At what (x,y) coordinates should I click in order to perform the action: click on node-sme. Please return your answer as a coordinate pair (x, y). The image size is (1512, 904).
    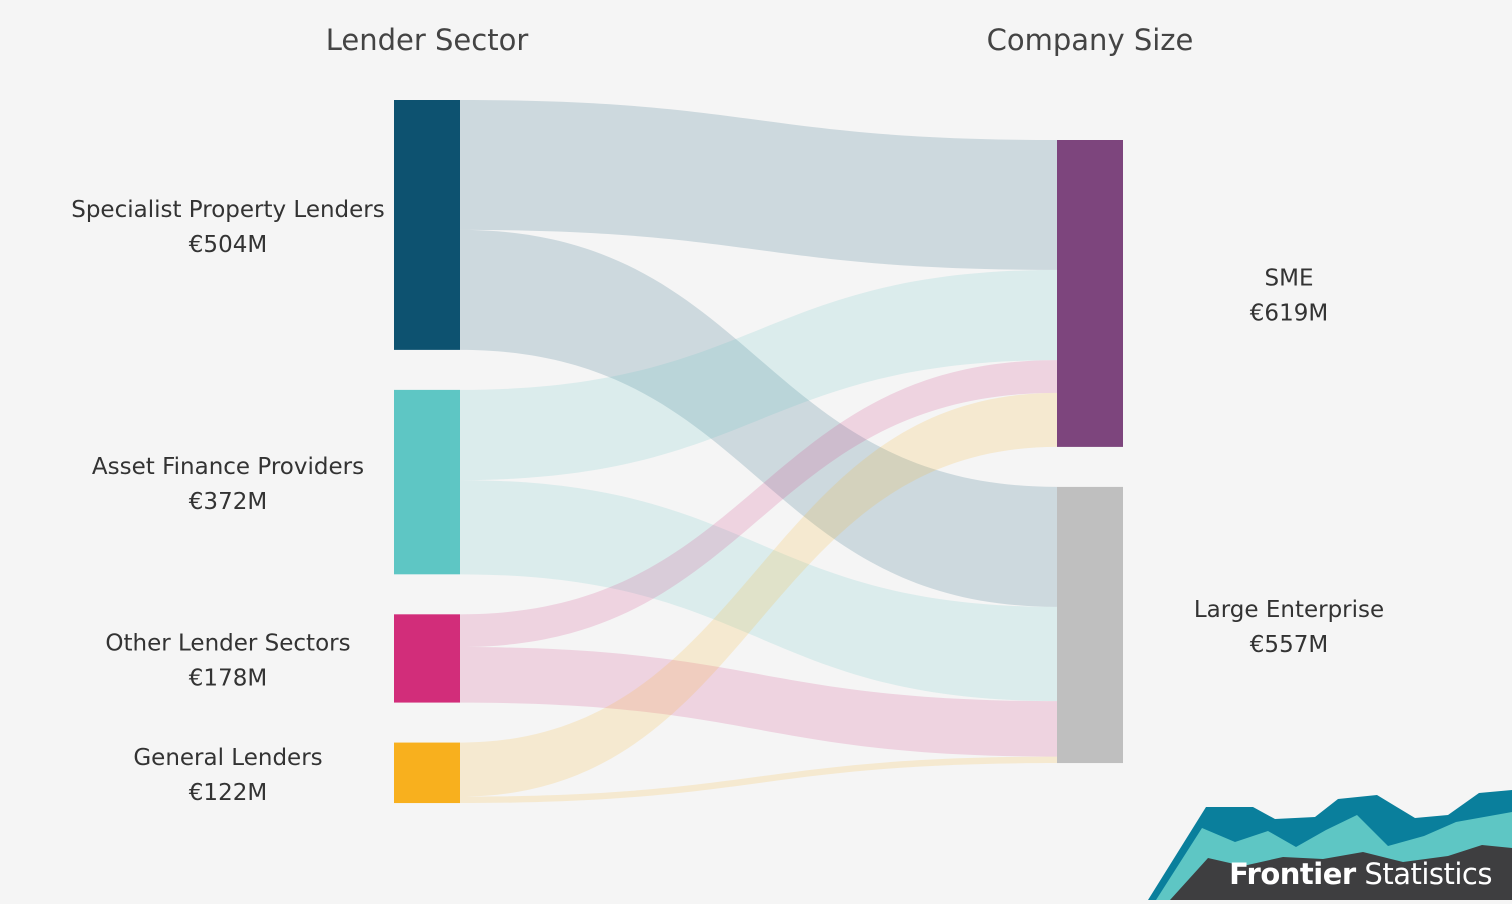
    Looking at the image, I should click on (1090, 293).